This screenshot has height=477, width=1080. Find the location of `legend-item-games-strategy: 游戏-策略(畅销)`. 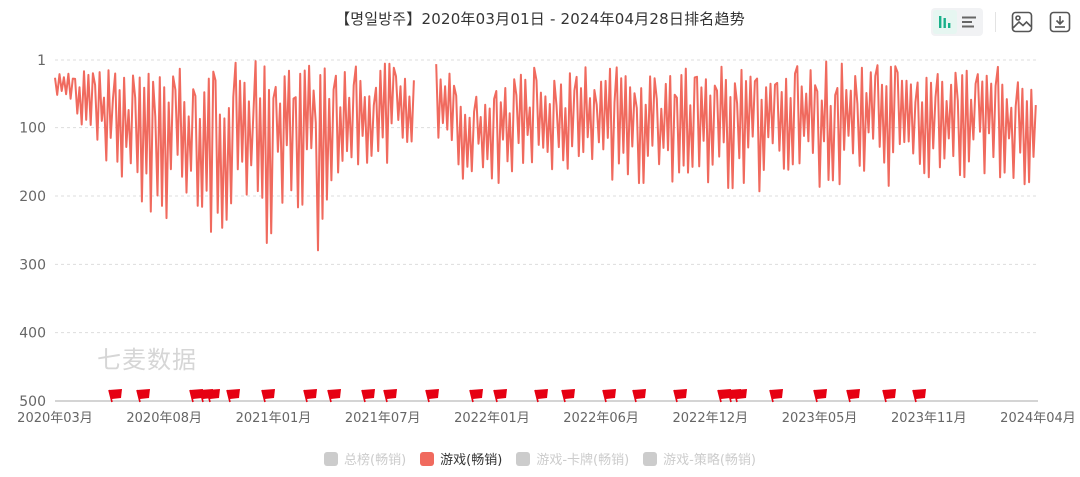

legend-item-games-strategy: 游戏-策略(畅销) is located at coordinates (699, 458).